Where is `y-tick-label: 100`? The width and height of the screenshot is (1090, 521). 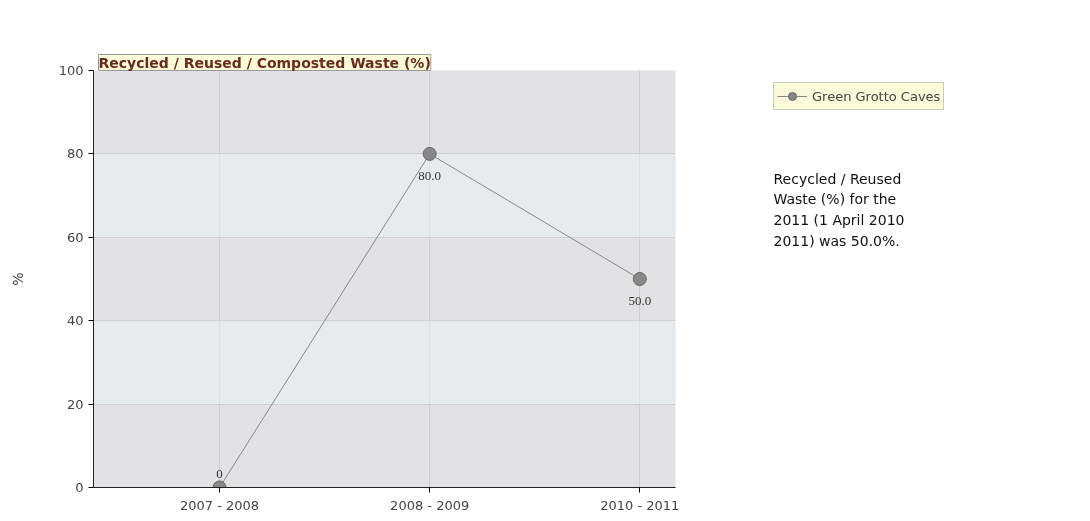 y-tick-label: 100 is located at coordinates (71, 70).